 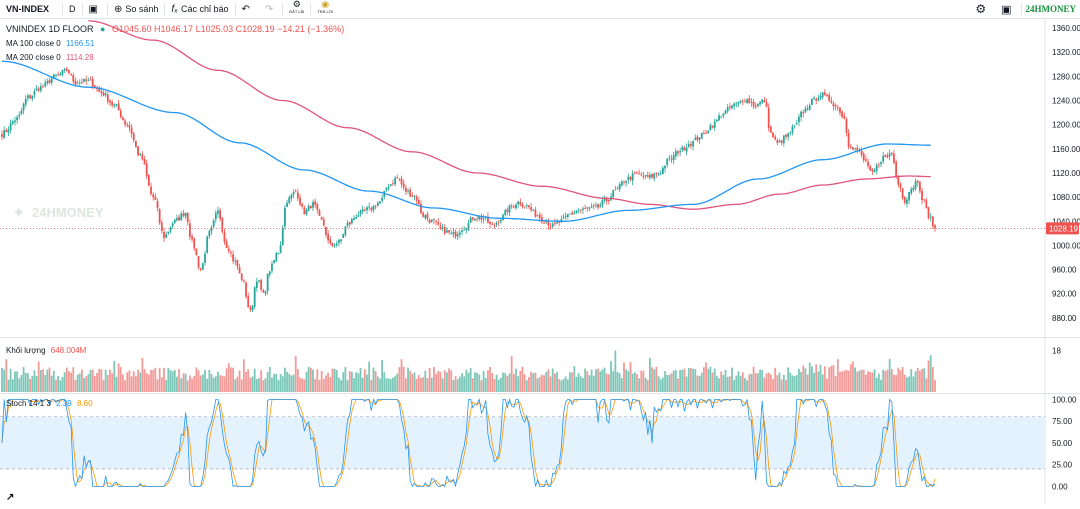 I want to click on chart-type-button: ▣, so click(x=95, y=9).